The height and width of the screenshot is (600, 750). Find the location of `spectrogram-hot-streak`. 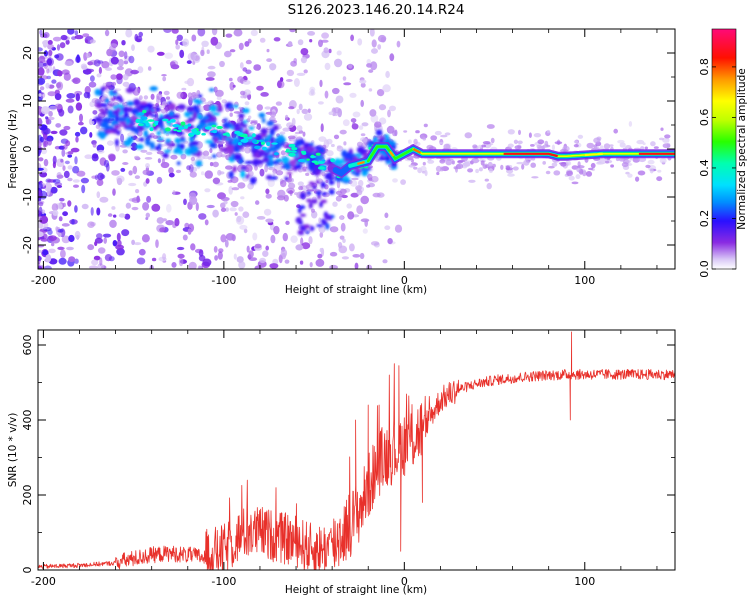

spectrogram-hot-streak is located at coordinates (361, 162).